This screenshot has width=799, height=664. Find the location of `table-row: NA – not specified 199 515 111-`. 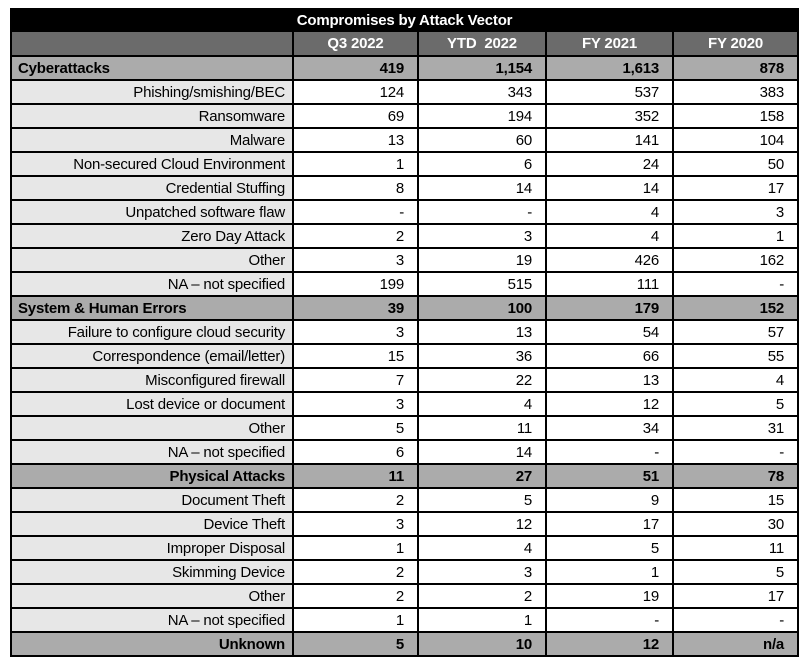

table-row: NA – not specified 199 515 111- is located at coordinates (404, 284).